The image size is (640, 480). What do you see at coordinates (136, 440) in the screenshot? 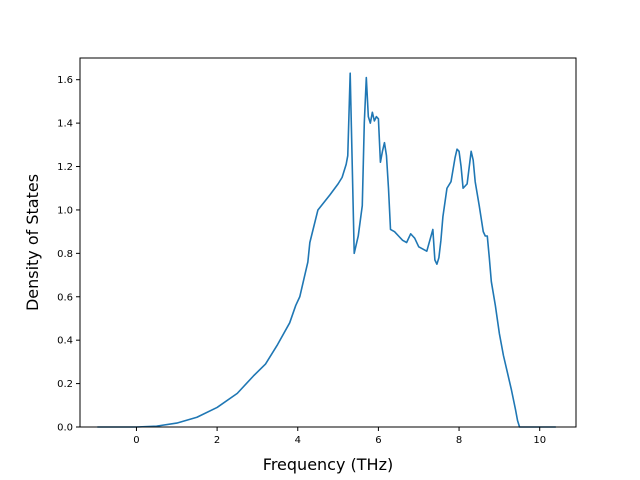
I see `x-tick-label: 0` at bounding box center [136, 440].